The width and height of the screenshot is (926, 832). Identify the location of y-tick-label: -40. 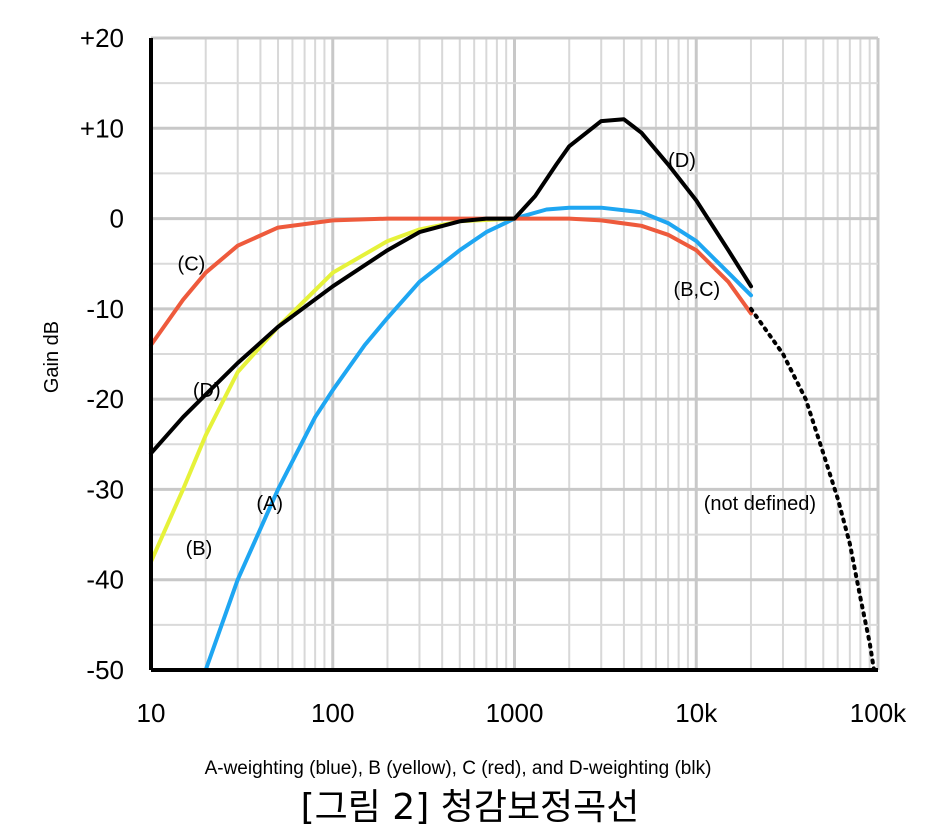
(105, 580).